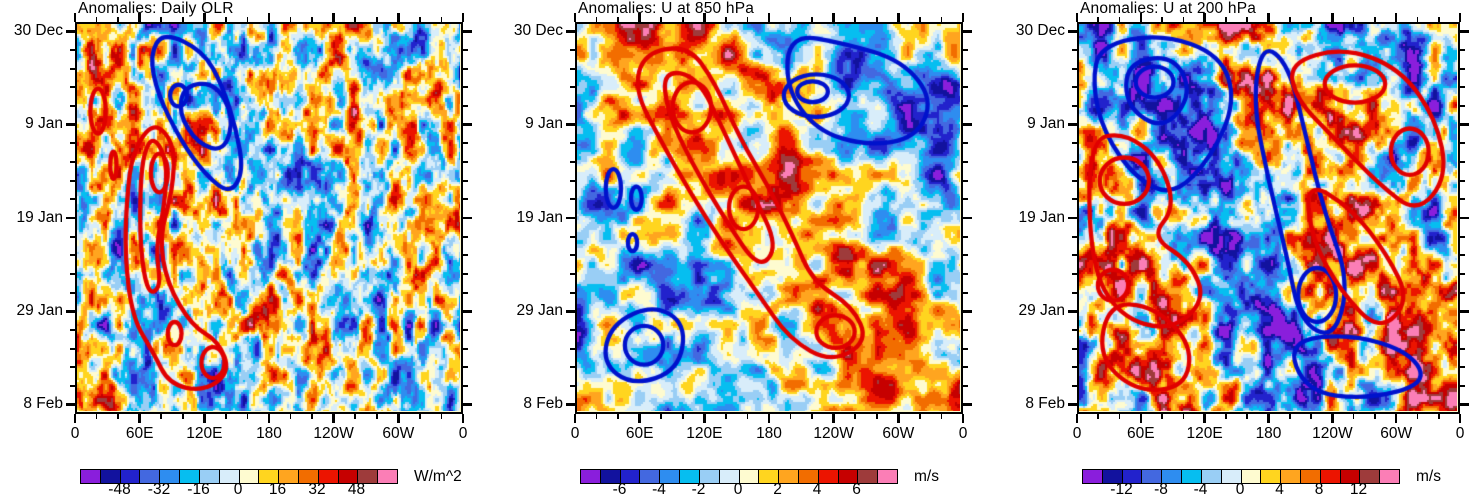 The width and height of the screenshot is (1473, 497). I want to click on colorbar-tick-label: 4, so click(1279, 489).